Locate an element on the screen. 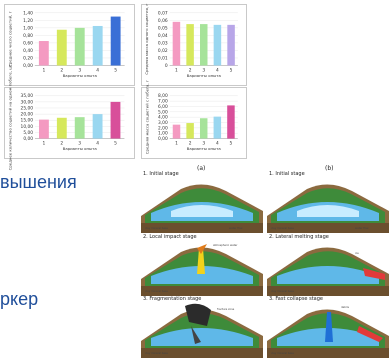  slide-text-fragment-1: вышения is located at coordinates (38, 182).